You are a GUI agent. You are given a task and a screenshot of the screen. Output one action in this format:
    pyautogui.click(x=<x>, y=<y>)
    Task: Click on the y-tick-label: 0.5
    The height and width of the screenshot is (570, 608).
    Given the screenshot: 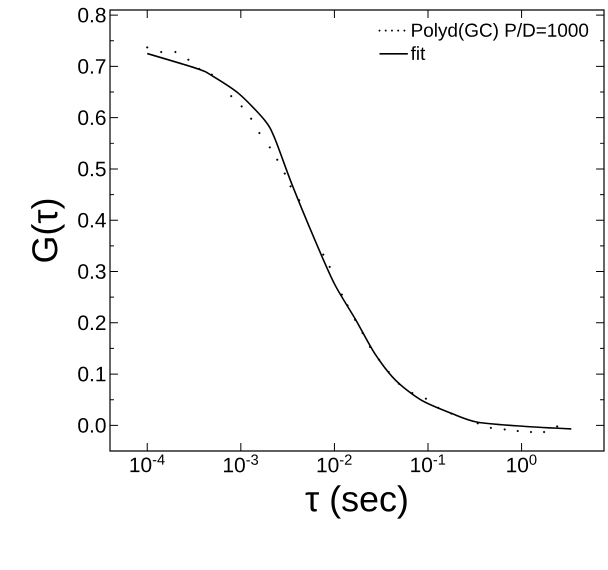 What is the action you would take?
    pyautogui.click(x=92, y=169)
    